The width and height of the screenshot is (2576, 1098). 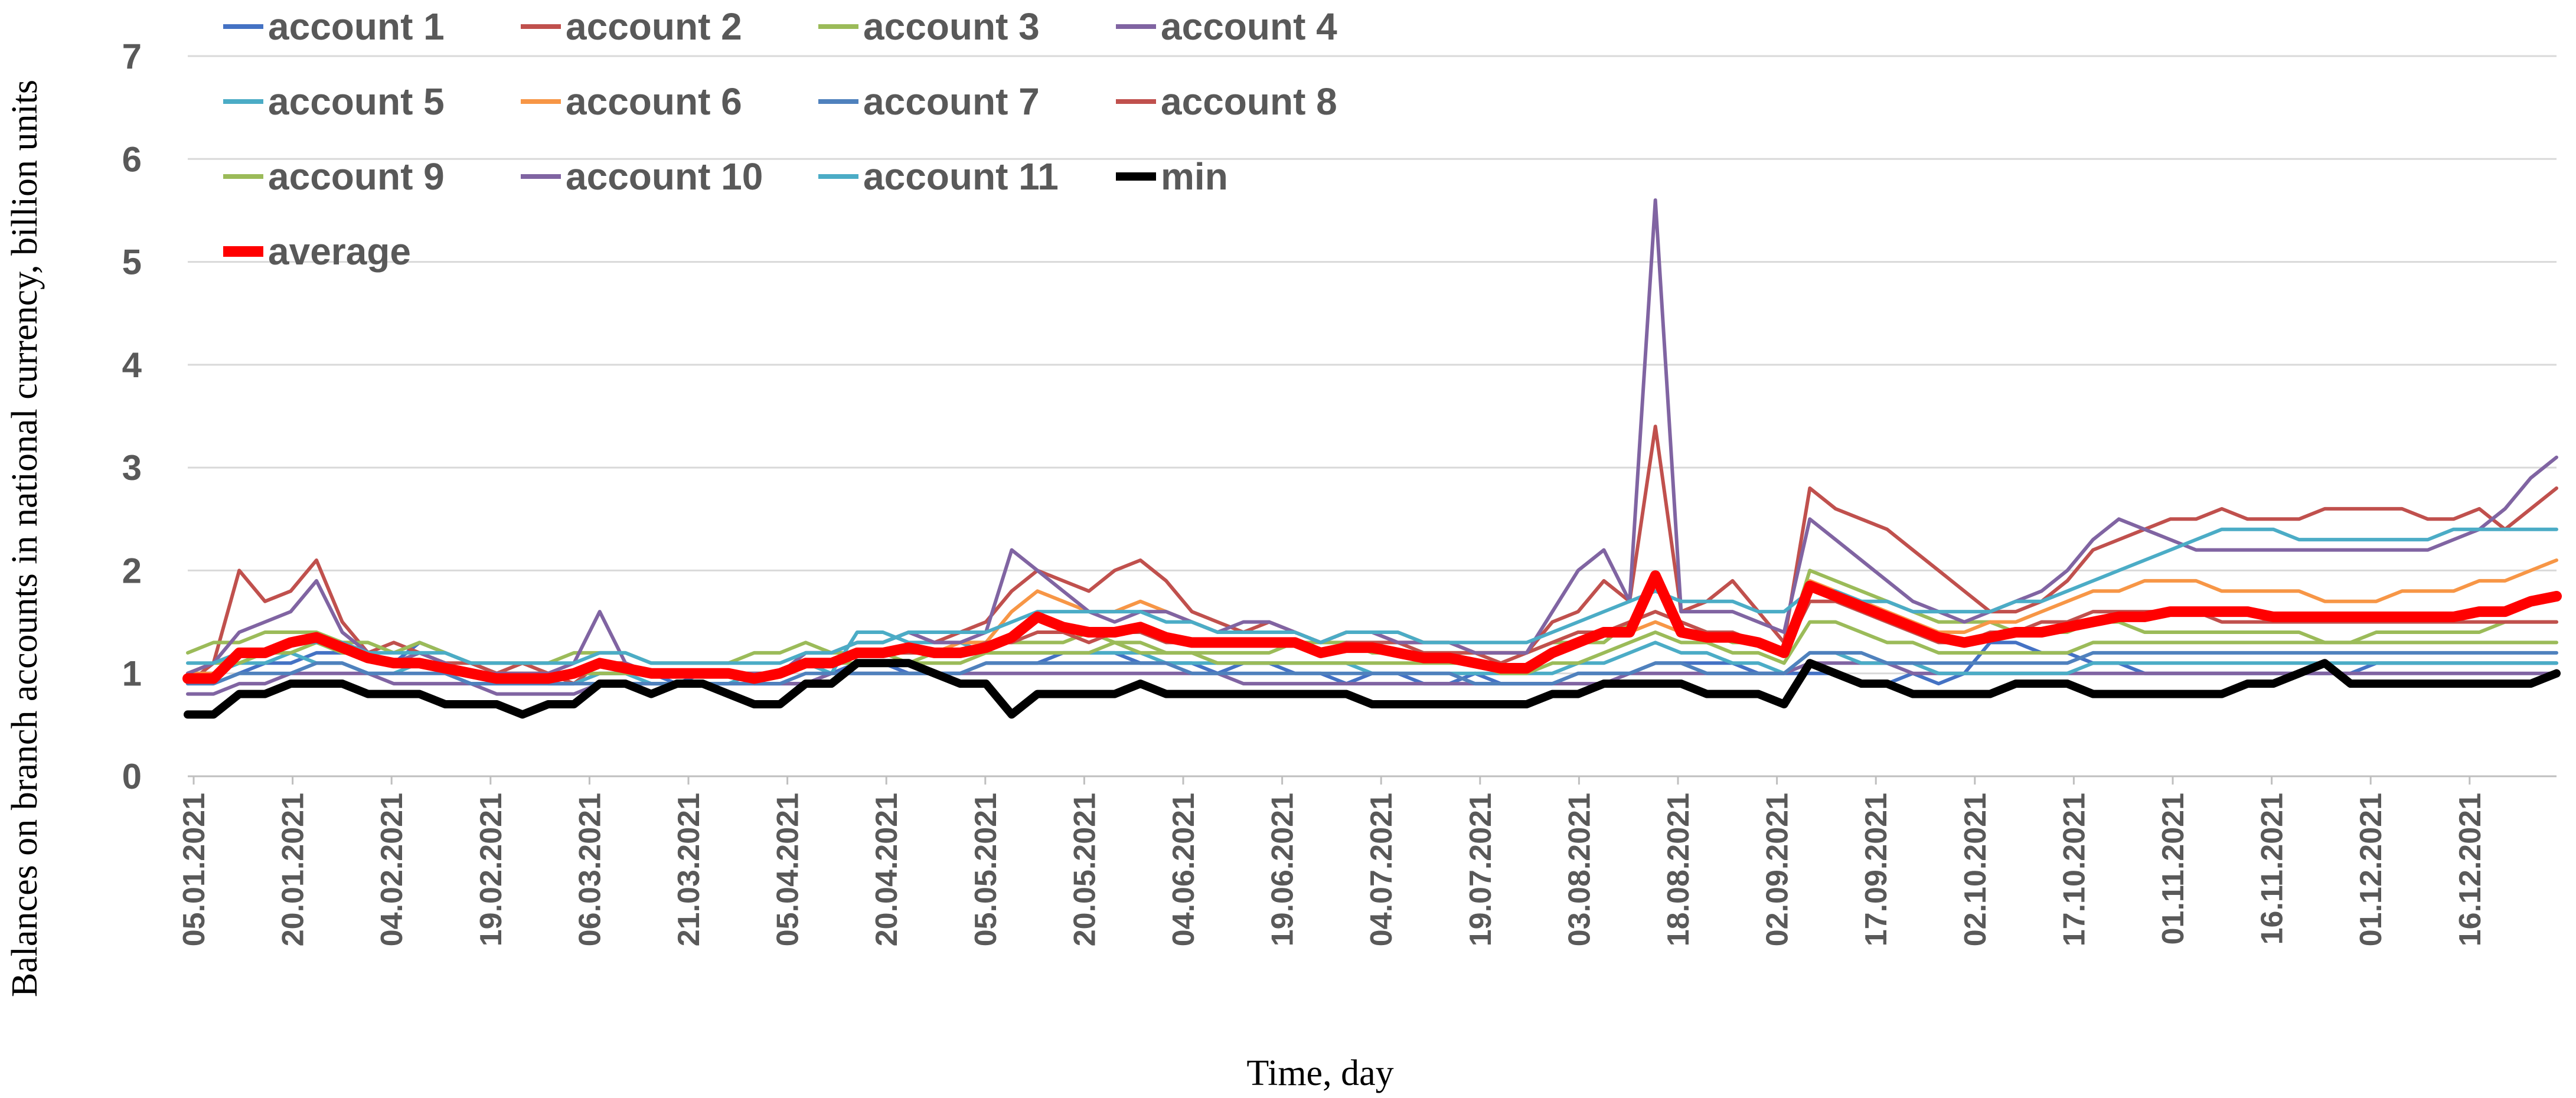 What do you see at coordinates (2470, 869) in the screenshot?
I see `x-tick-label: 16.12.2021` at bounding box center [2470, 869].